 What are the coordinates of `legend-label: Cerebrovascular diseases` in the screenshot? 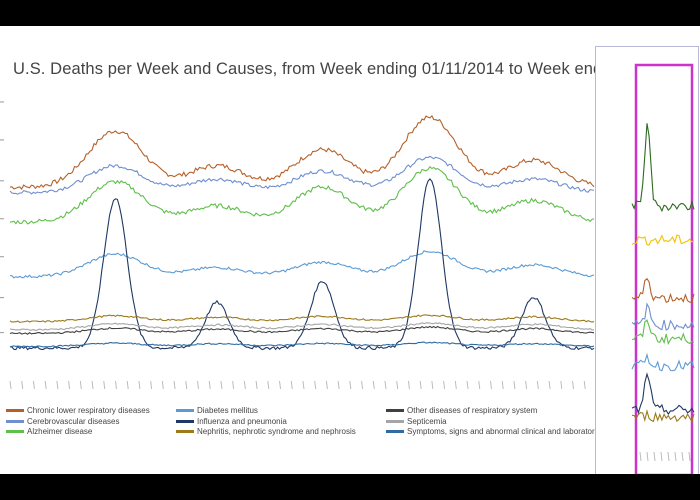 It's located at (73, 421).